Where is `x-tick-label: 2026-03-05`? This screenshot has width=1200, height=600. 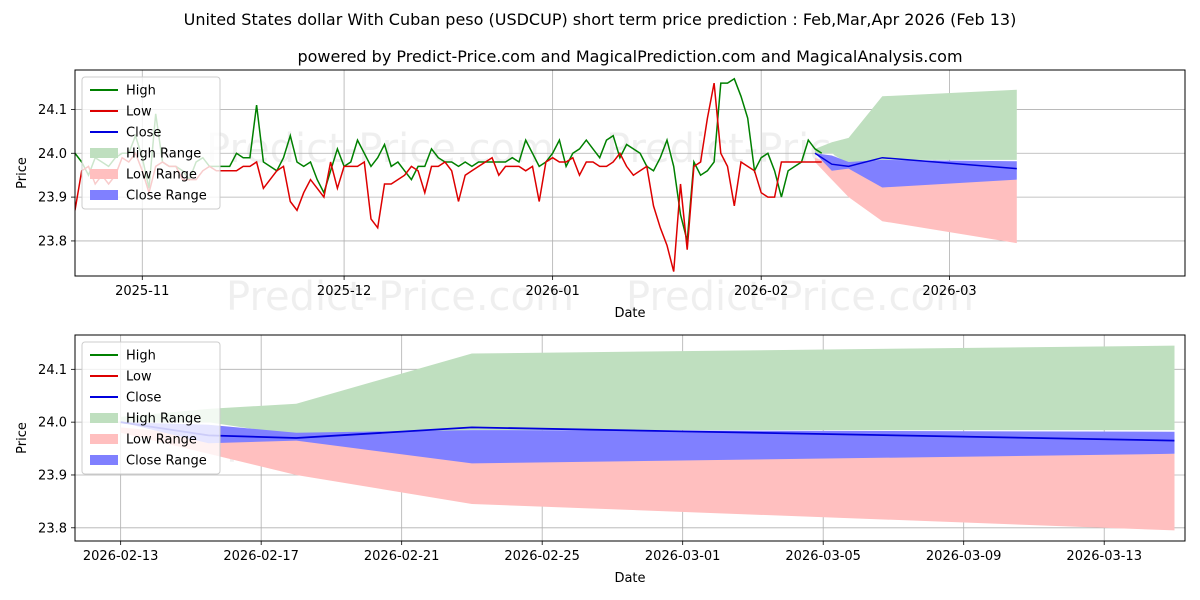 x-tick-label: 2026-03-05 is located at coordinates (823, 556).